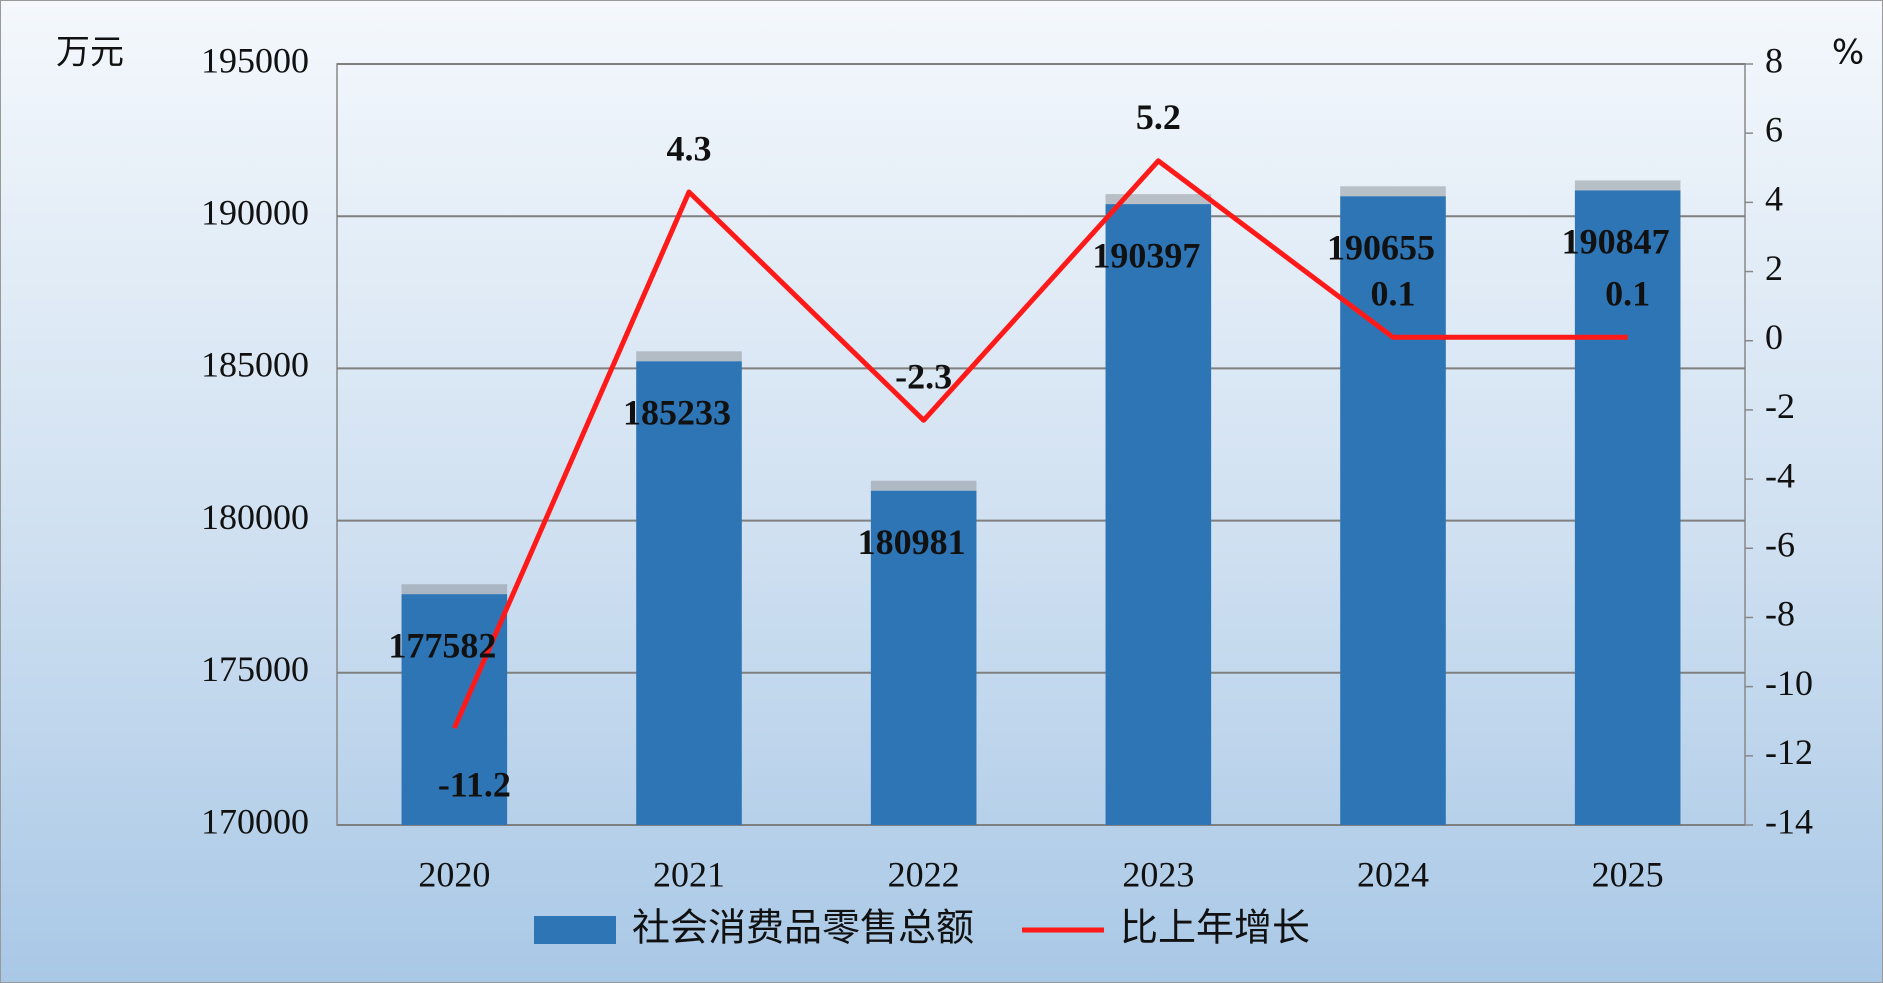  I want to click on y2-tick-label: 8, so click(1774, 60).